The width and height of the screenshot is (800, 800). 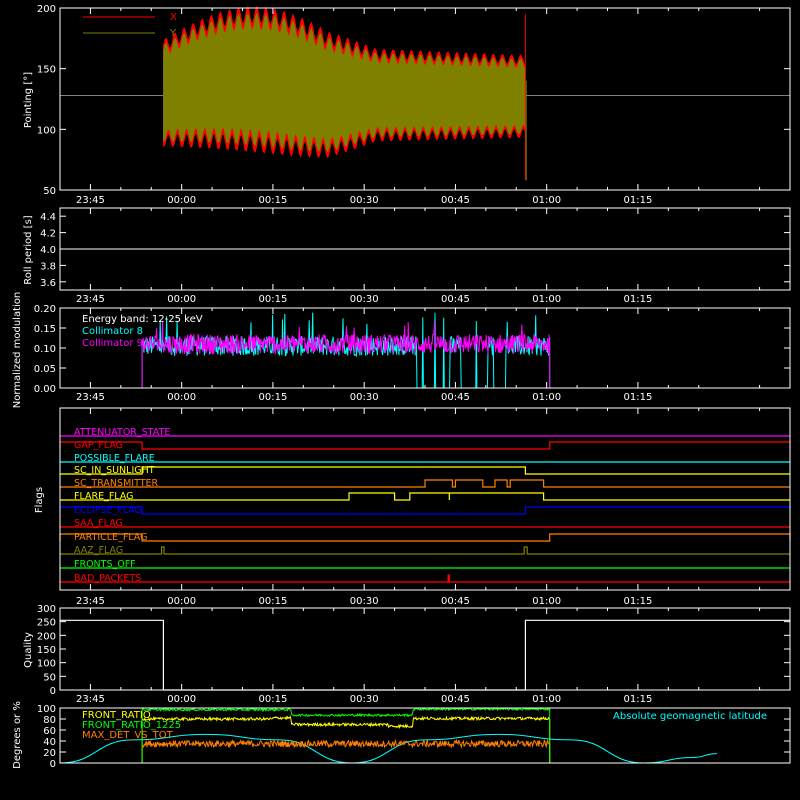 What do you see at coordinates (425, 656) in the screenshot?
I see `quality-x-ticks: 23:45 00:00 00:15 00:30 00:45 01:00 01:15` at bounding box center [425, 656].